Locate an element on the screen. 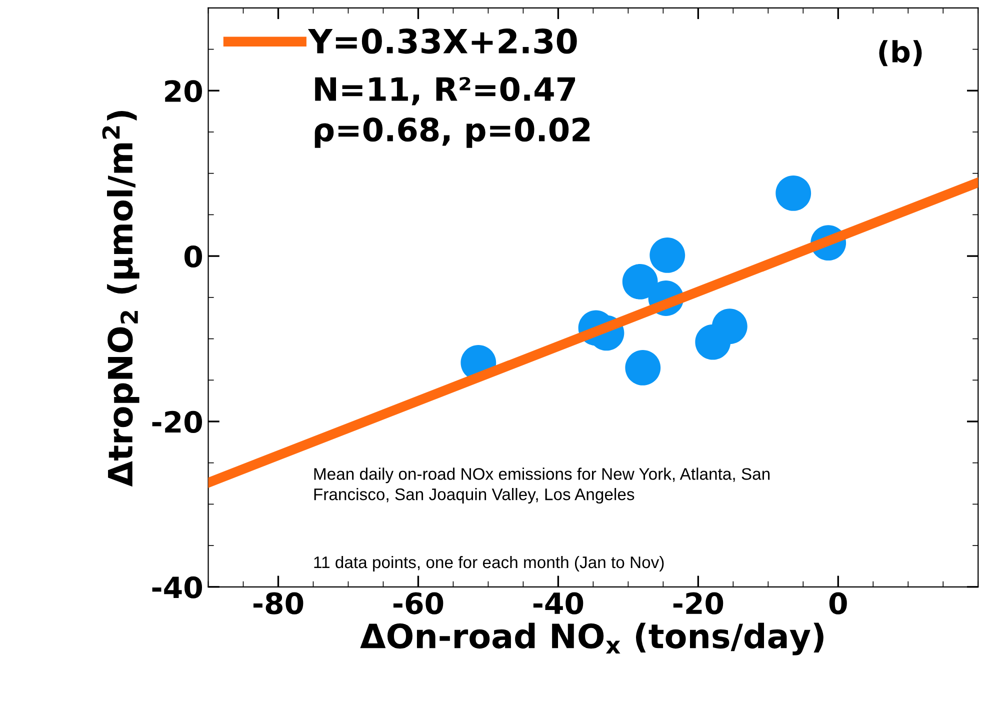  x-tick-label: -40 is located at coordinates (558, 603).